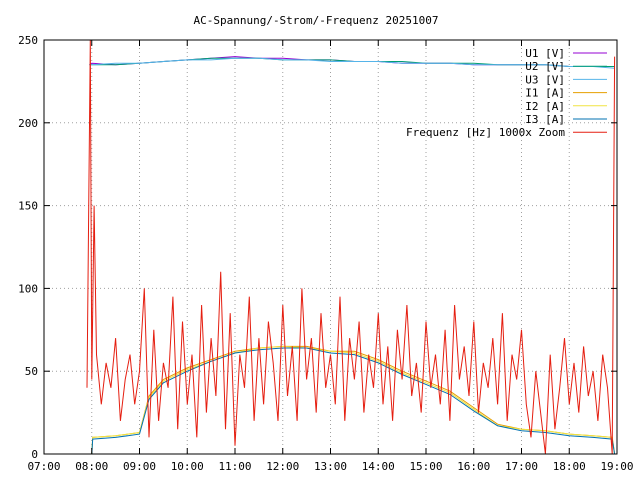 The image size is (640, 480). I want to click on chart-title: AC-Spannung/-Strom/-Frequenz 20251007, so click(315, 20).